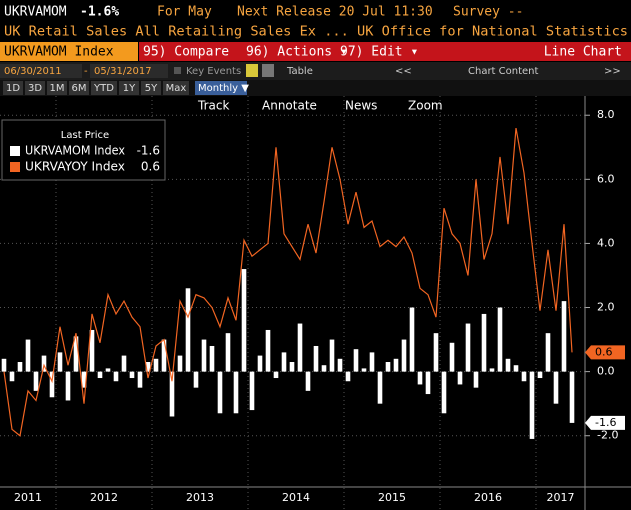  I want to click on tool: News, so click(361, 106).